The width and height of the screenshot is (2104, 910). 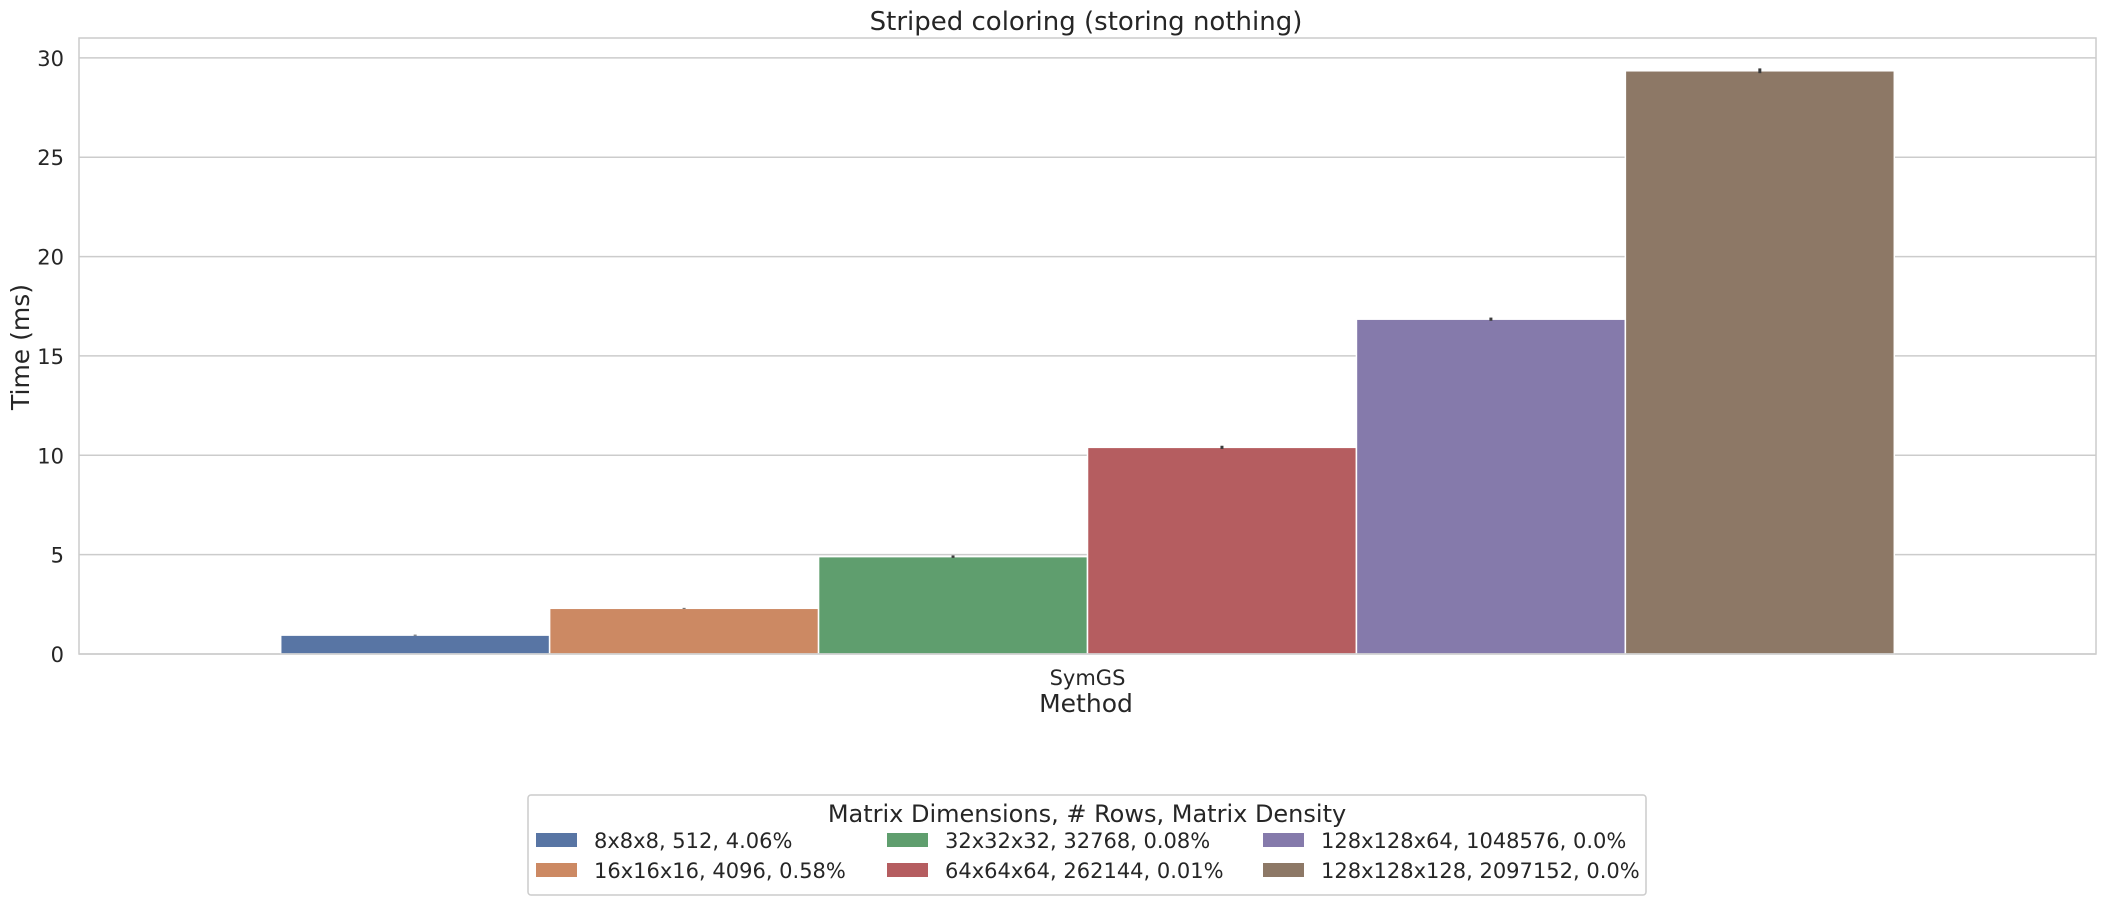 I want to click on legend-label-2: 16x16x16, 4096, 0.58%, so click(x=720, y=871).